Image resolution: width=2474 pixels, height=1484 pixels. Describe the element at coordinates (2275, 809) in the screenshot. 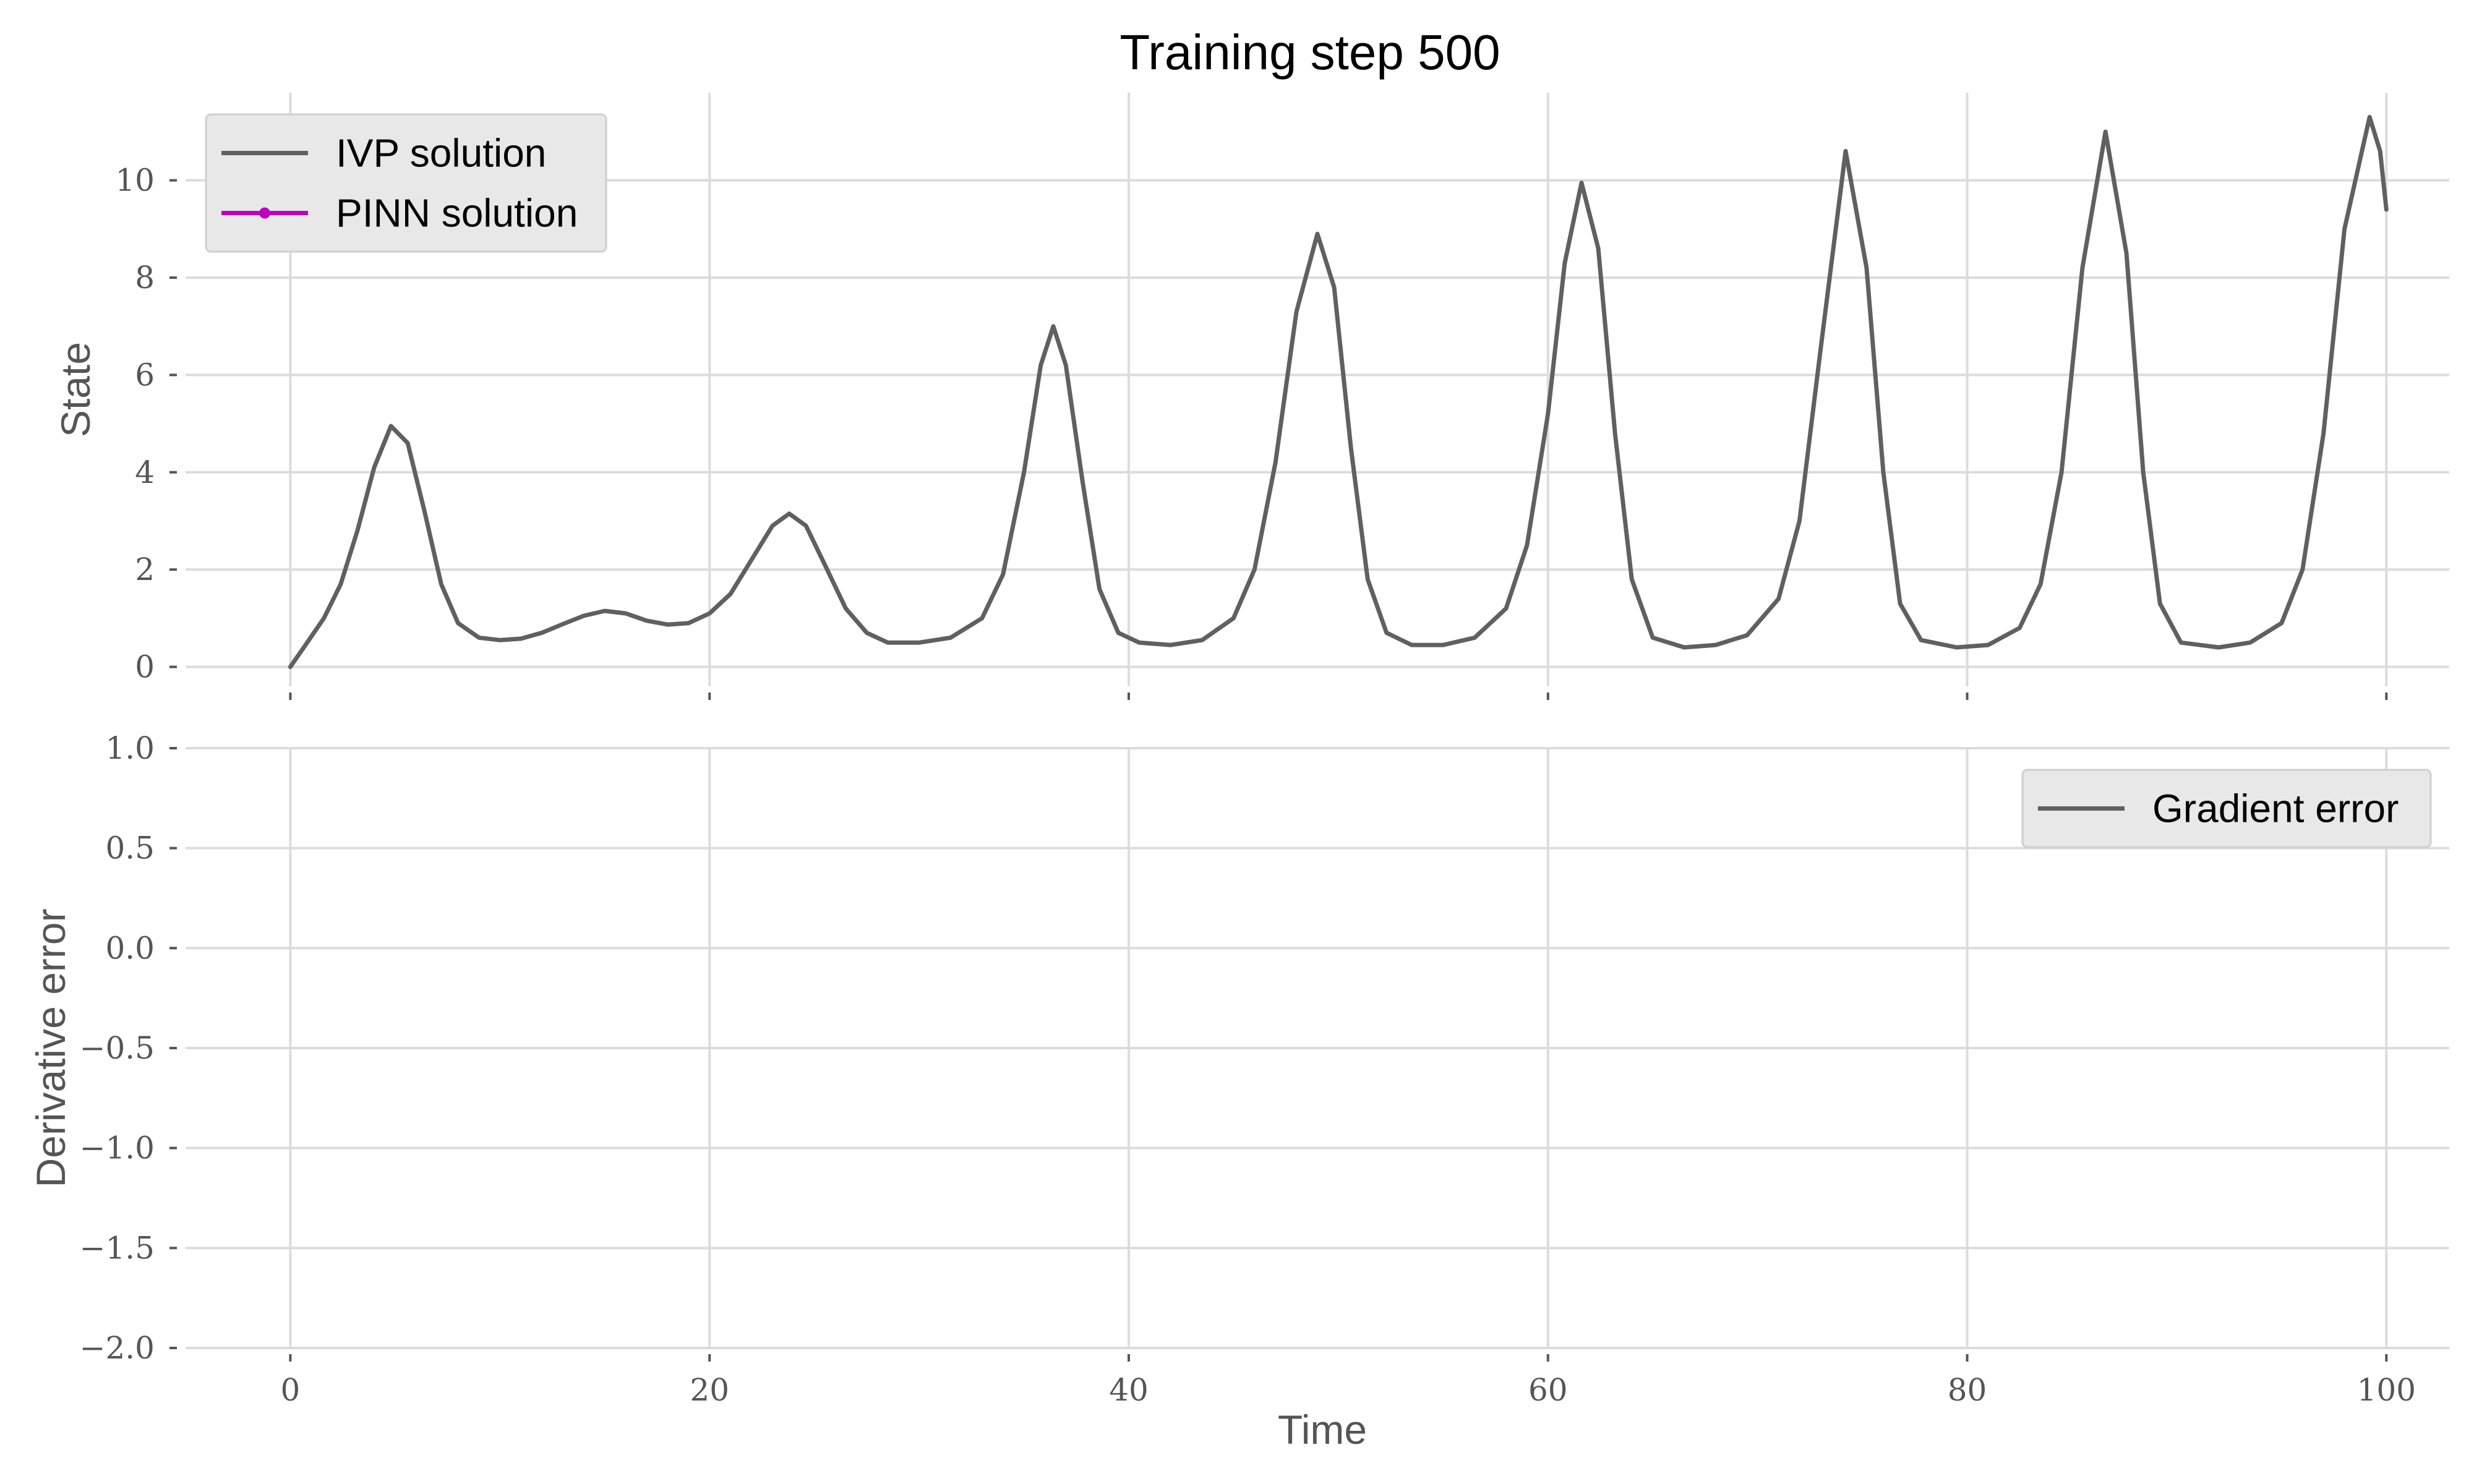

I see `legend-label: Gradient error` at that location.